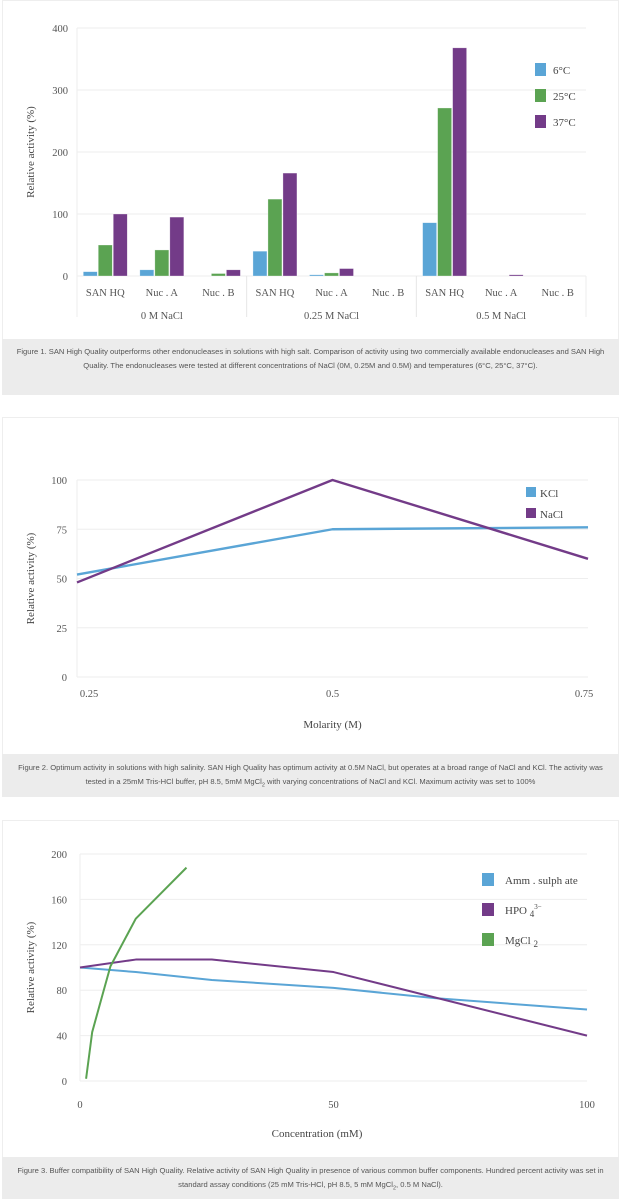 The height and width of the screenshot is (1200, 621). I want to click on x-tick-label: 100, so click(587, 1105).